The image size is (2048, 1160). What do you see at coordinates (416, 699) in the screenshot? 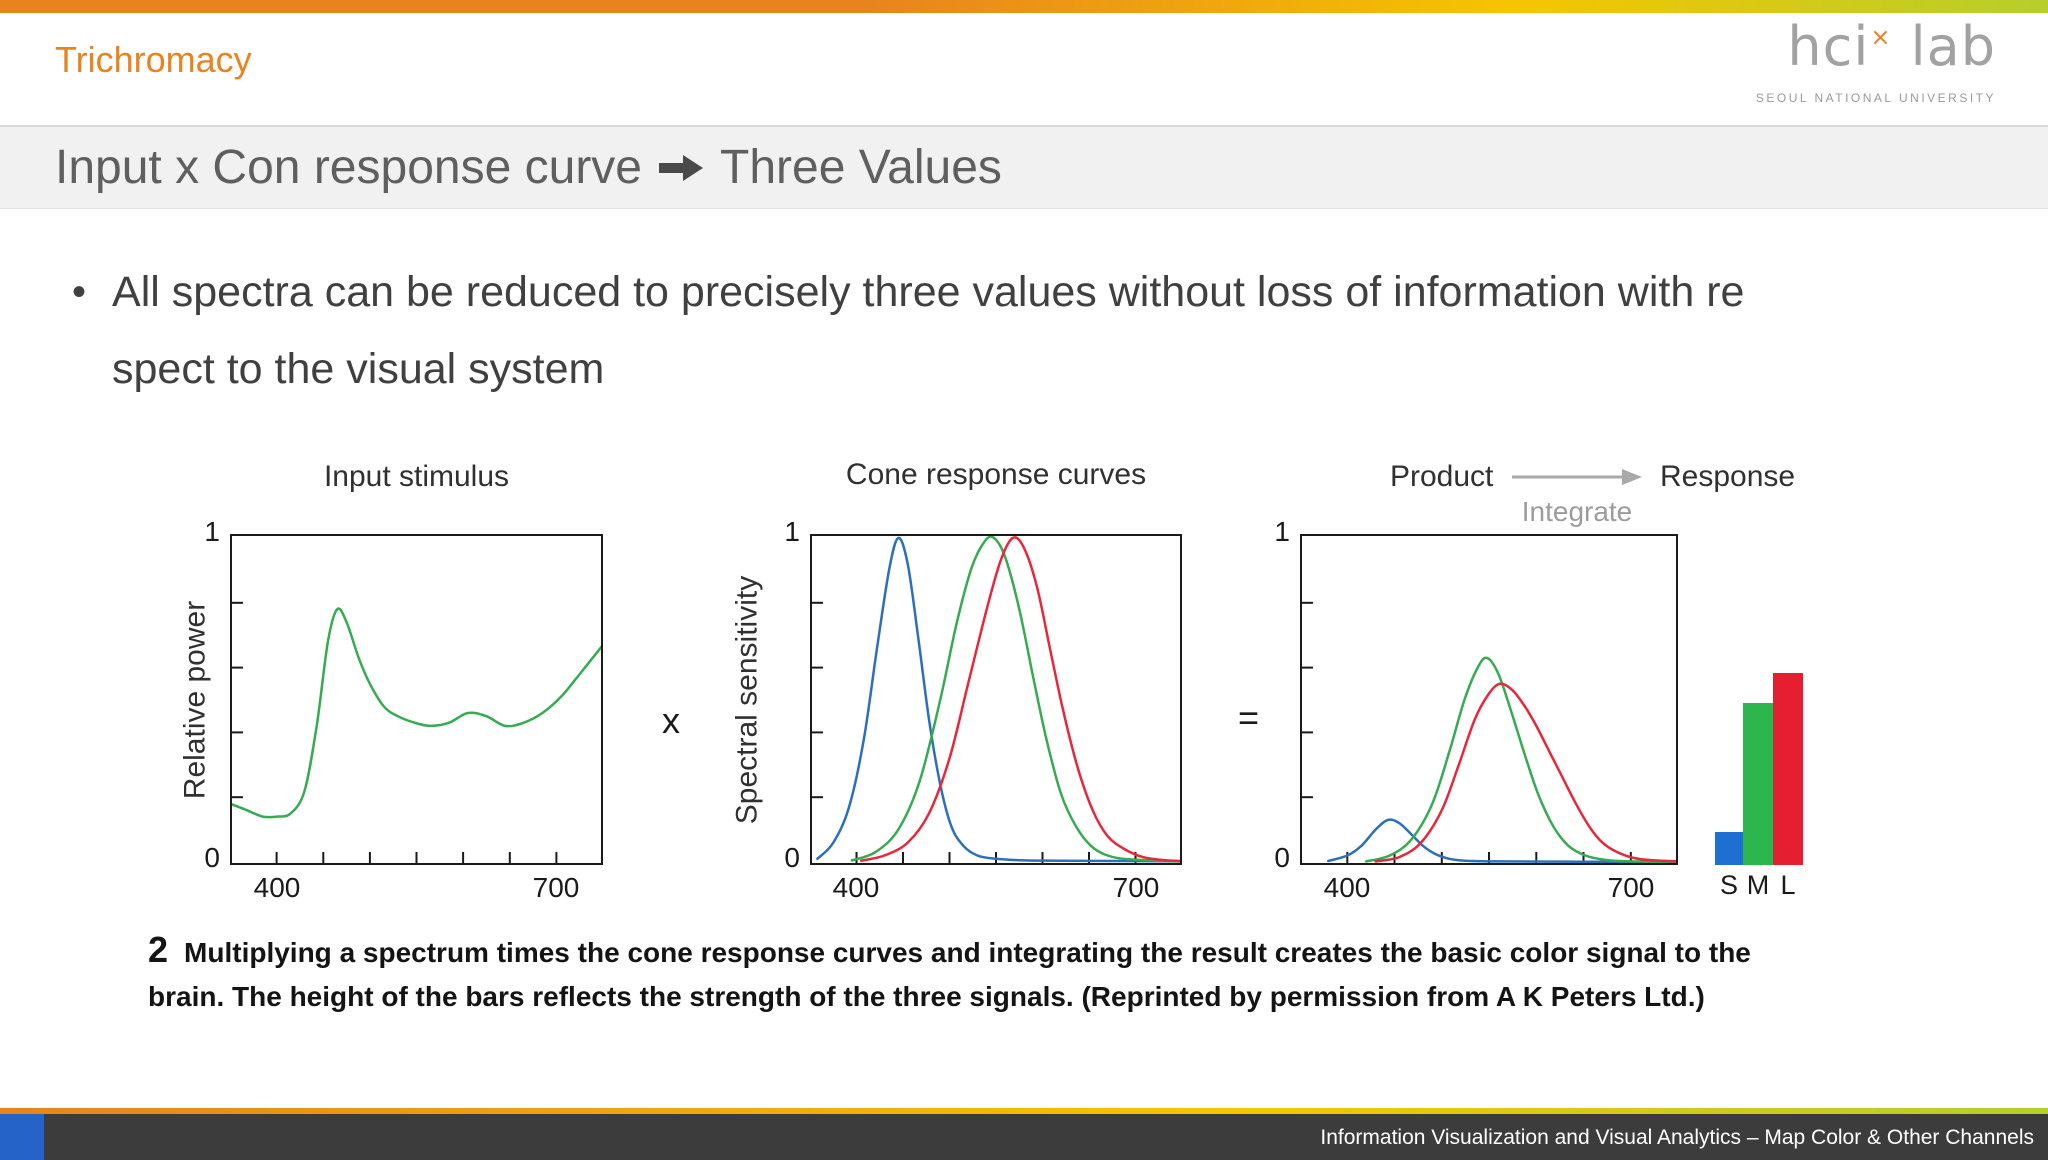
I see `input-stimulus-plot` at bounding box center [416, 699].